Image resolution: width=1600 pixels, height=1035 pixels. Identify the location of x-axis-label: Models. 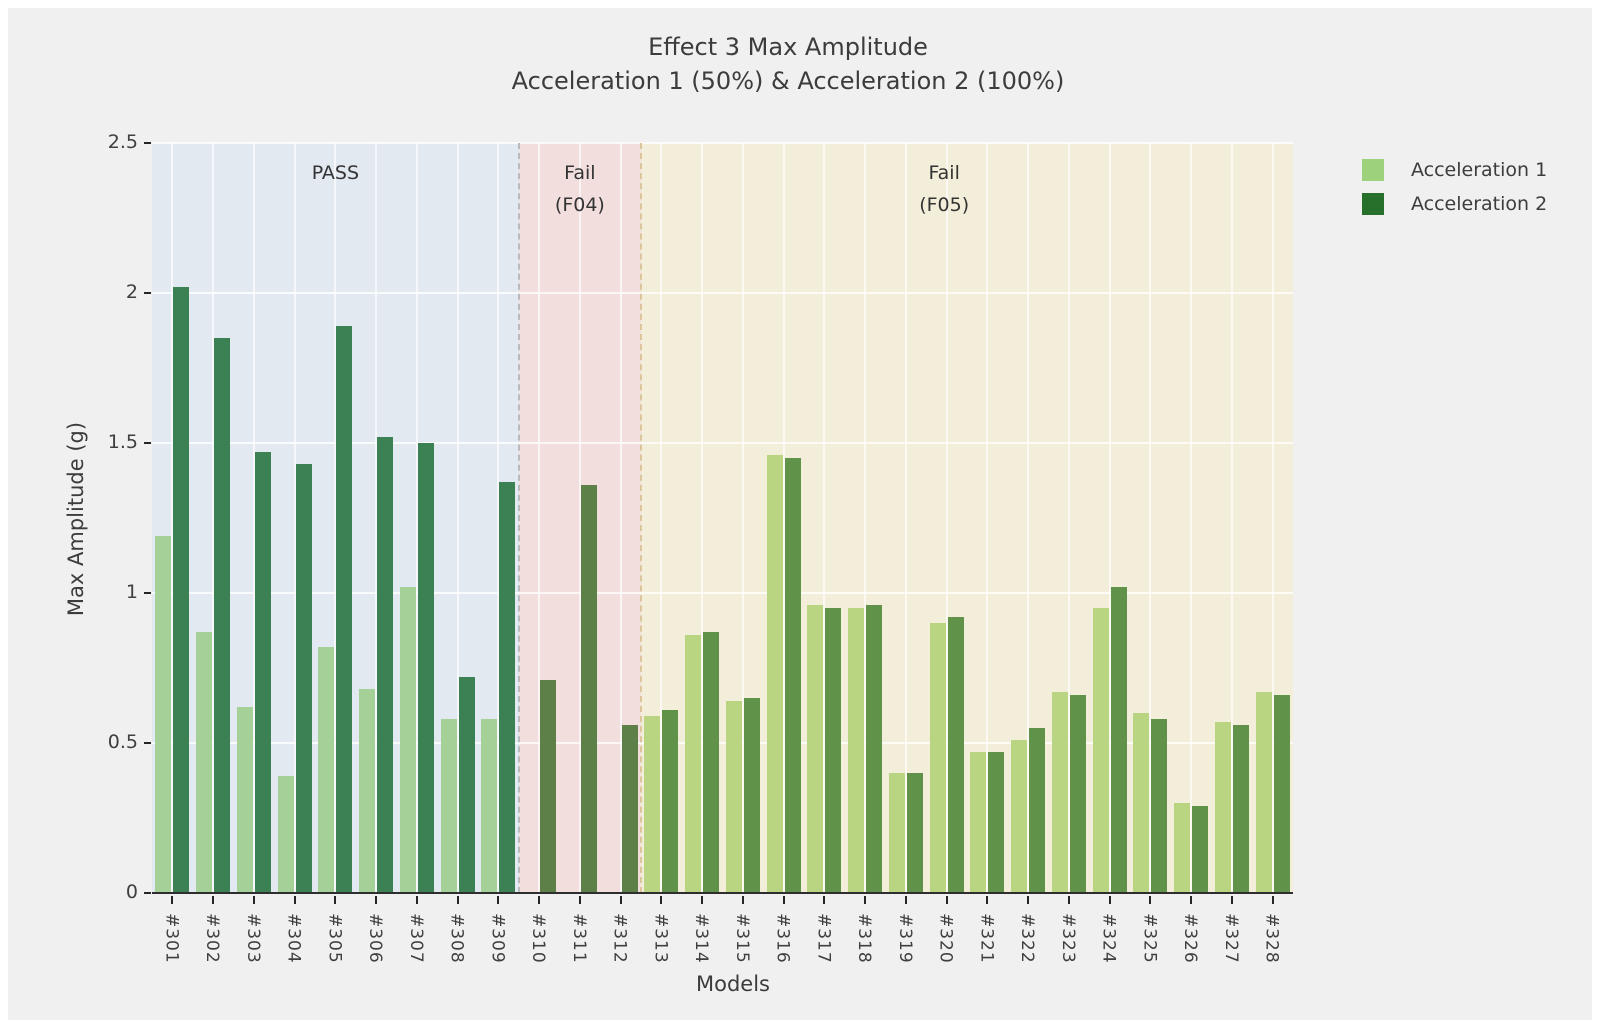
(733, 984).